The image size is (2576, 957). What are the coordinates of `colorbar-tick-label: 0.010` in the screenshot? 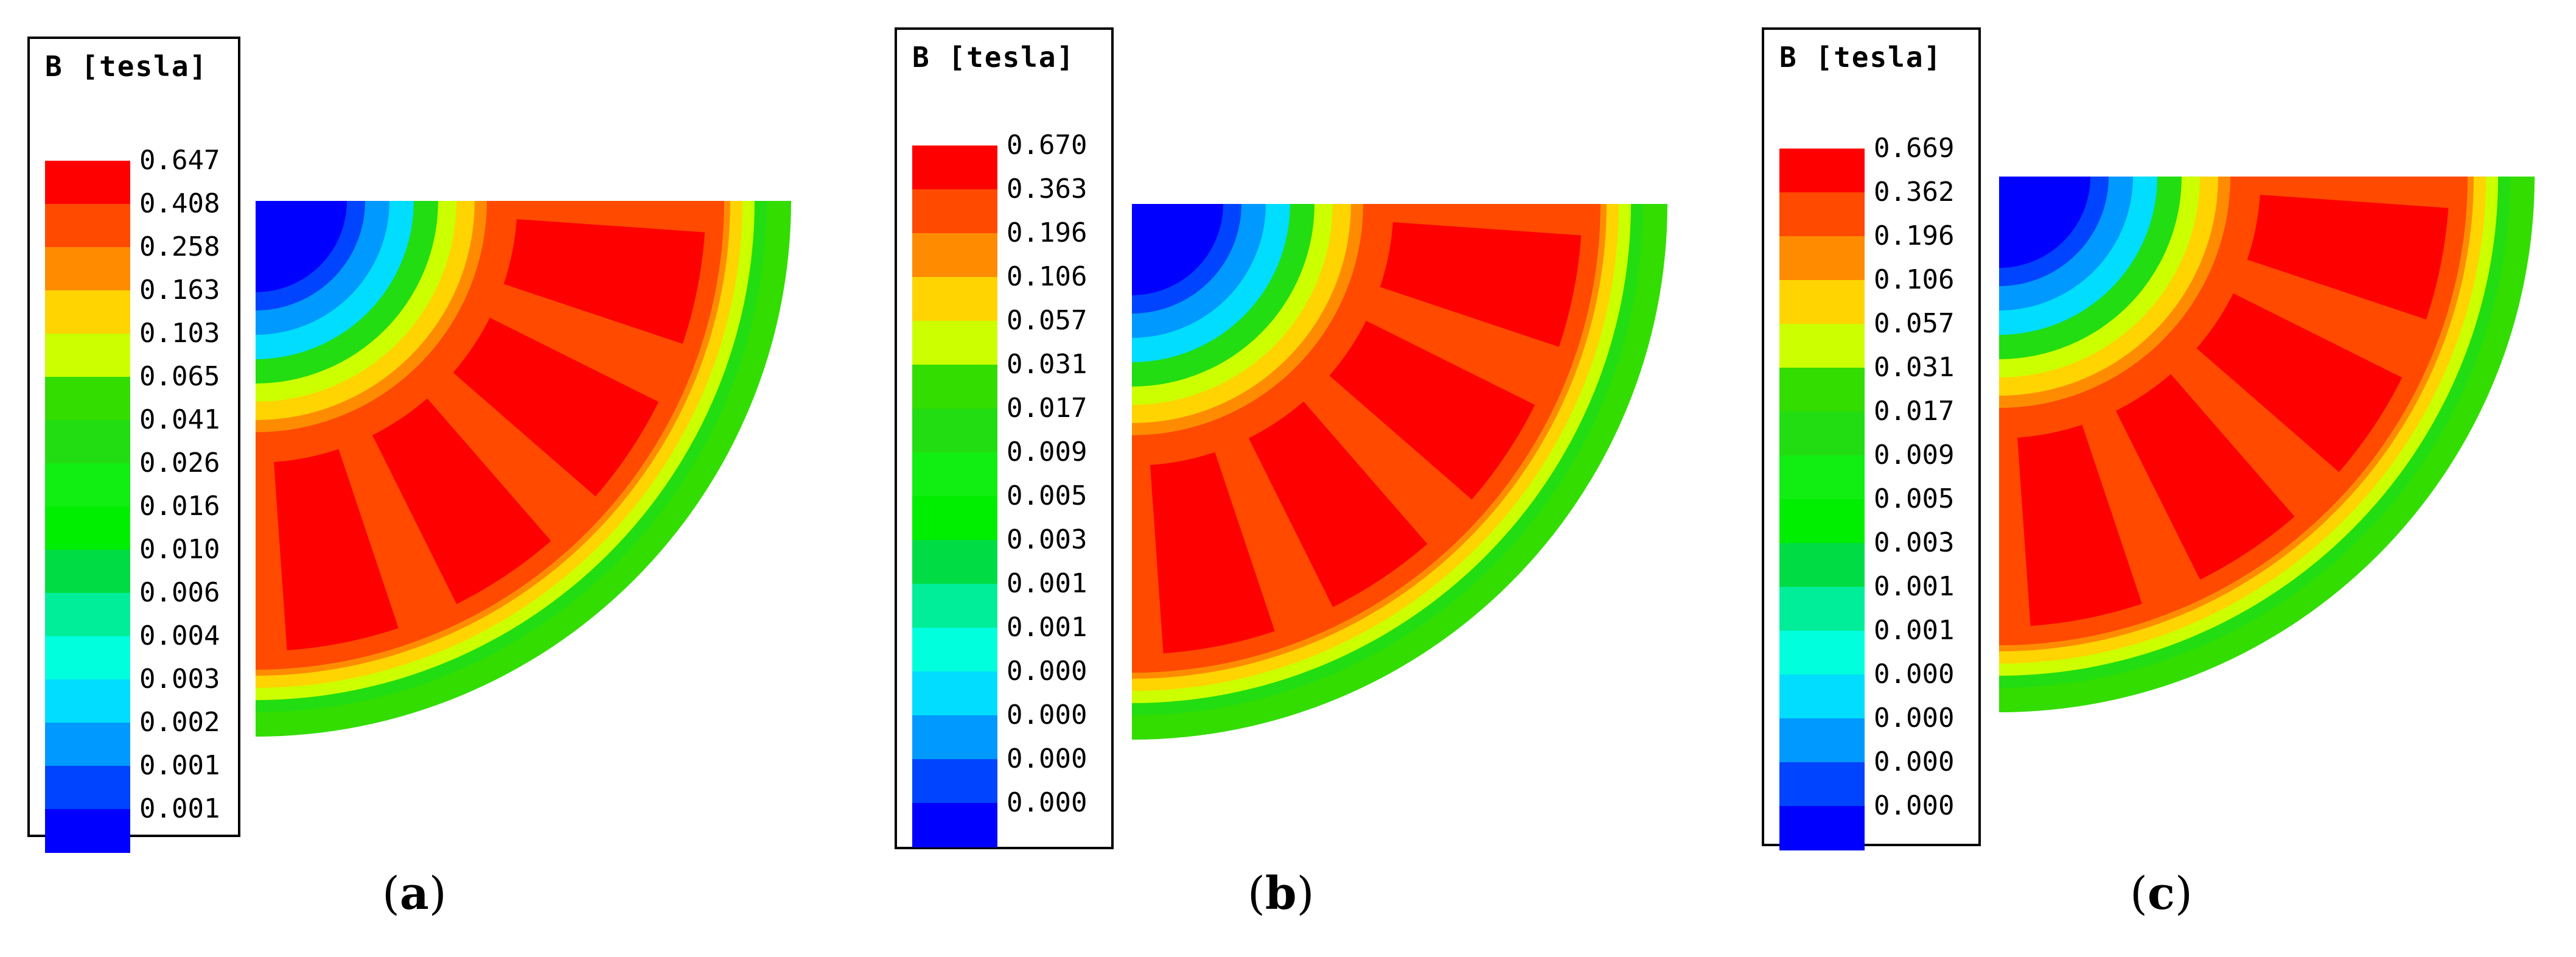 It's located at (179, 549).